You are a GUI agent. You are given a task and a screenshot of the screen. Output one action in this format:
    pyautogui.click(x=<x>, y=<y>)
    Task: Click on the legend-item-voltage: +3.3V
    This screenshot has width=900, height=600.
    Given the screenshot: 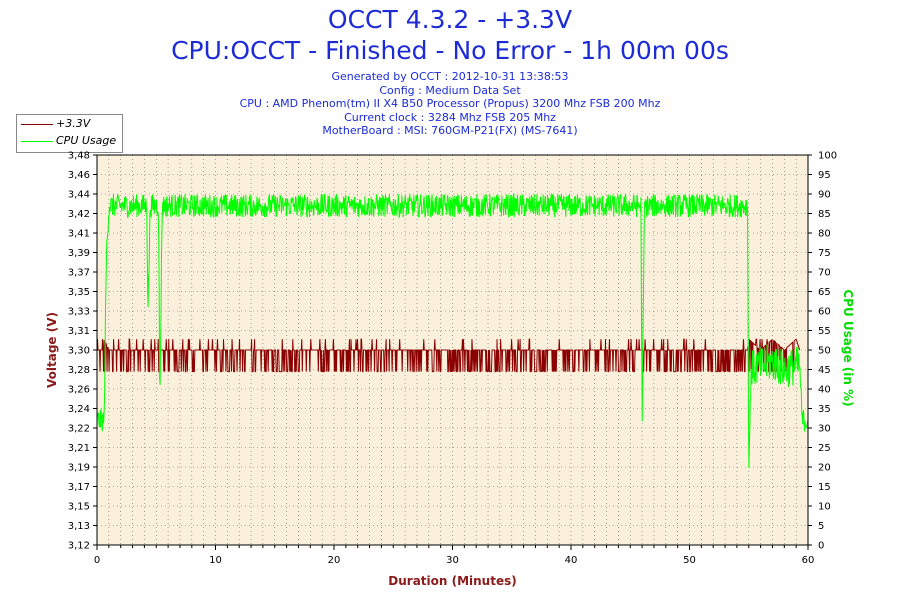 What is the action you would take?
    pyautogui.click(x=69, y=124)
    